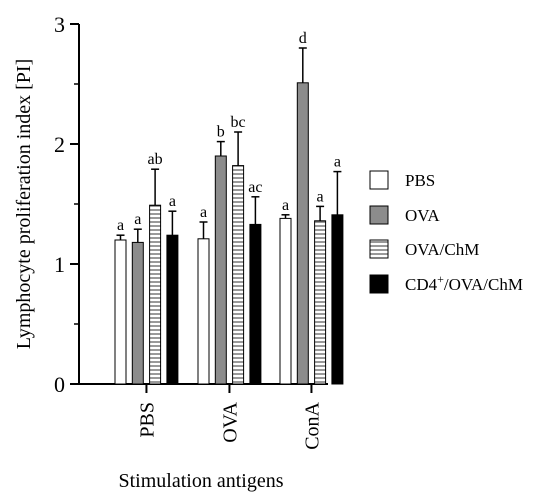  What do you see at coordinates (59, 144) in the screenshot?
I see `y-tick-label-2: 2` at bounding box center [59, 144].